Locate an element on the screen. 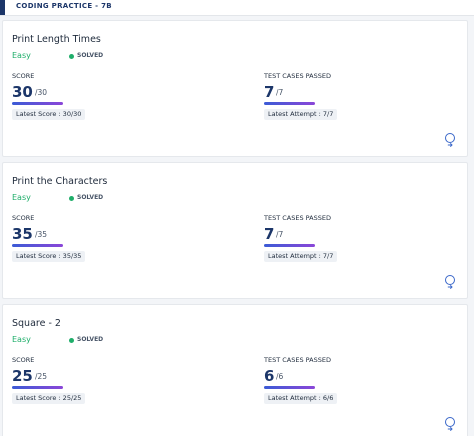 This screenshot has width=474, height=436. header-accent is located at coordinates (2, 7).